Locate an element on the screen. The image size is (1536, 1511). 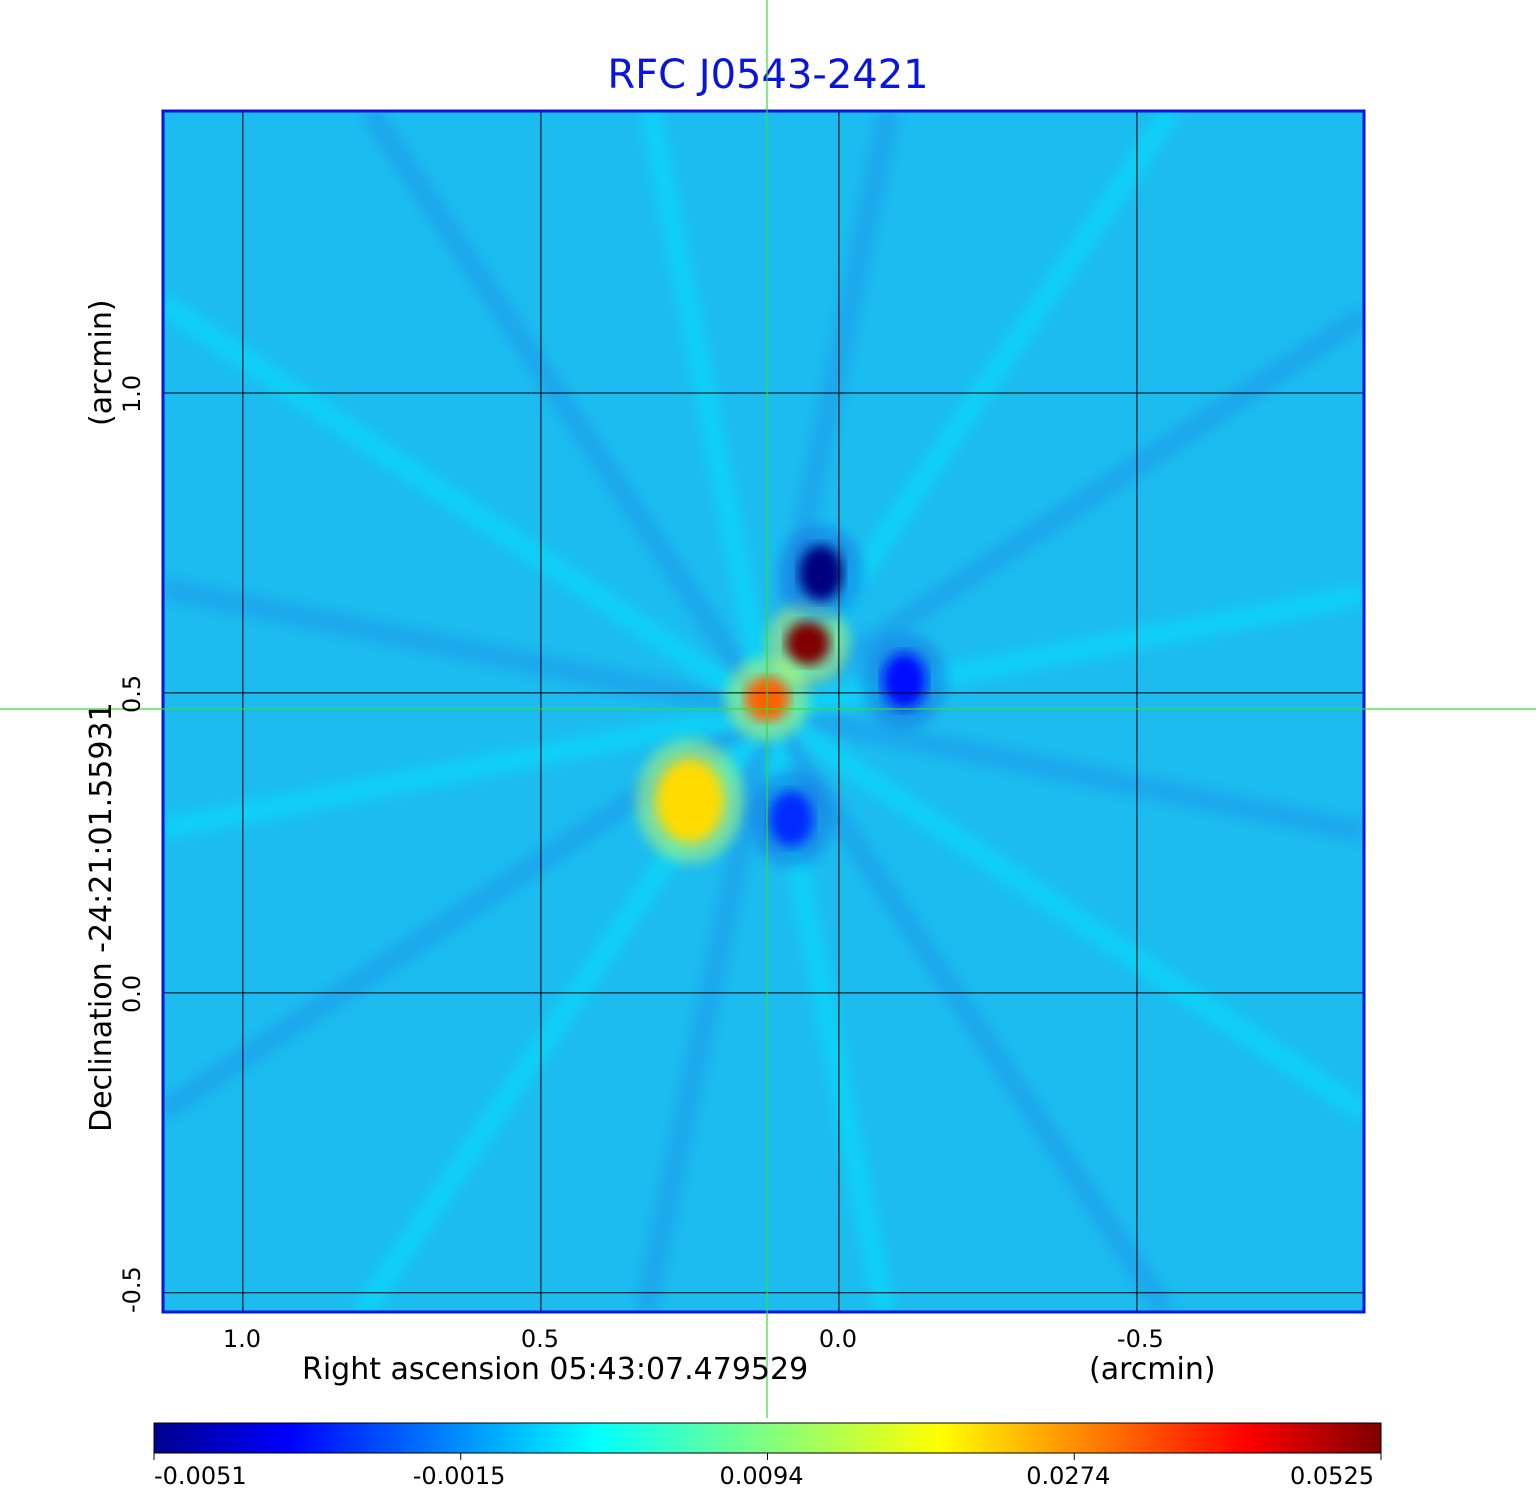
x-tick-label: 0.0 is located at coordinates (838, 1339).